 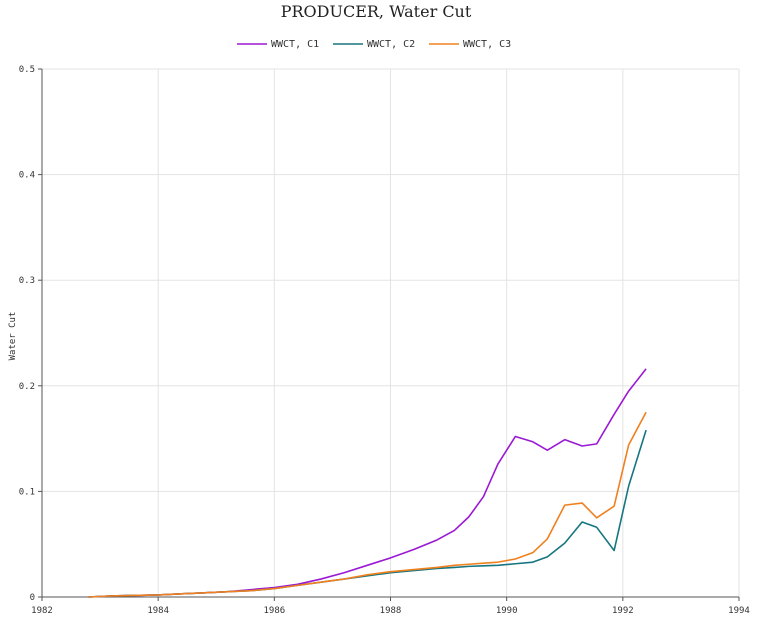 I want to click on y-tick-label: 0.2, so click(x=27, y=387).